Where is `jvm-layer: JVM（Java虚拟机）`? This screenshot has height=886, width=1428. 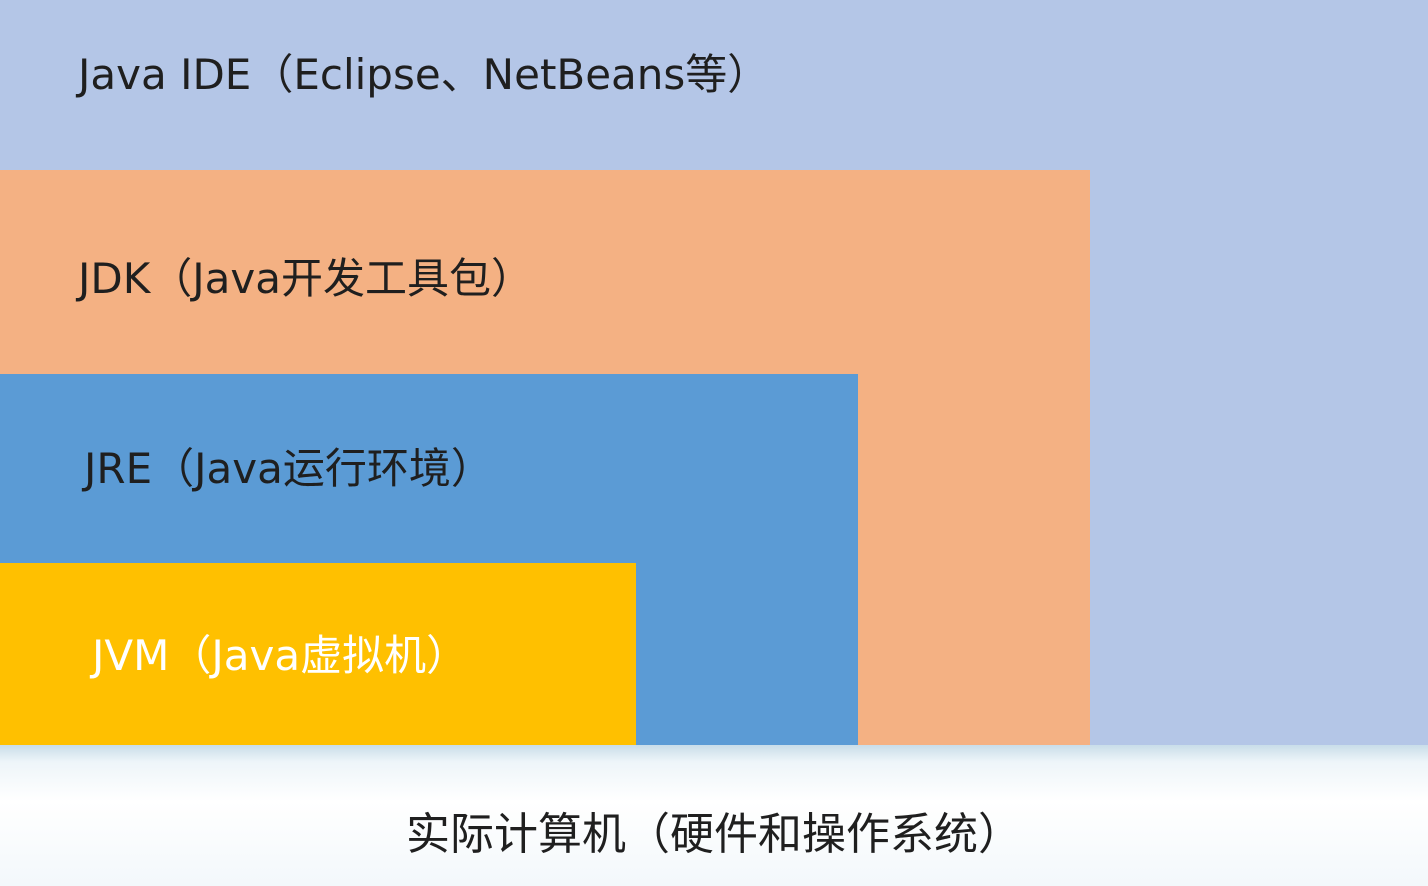
jvm-layer: JVM（Java虚拟机） is located at coordinates (318, 654).